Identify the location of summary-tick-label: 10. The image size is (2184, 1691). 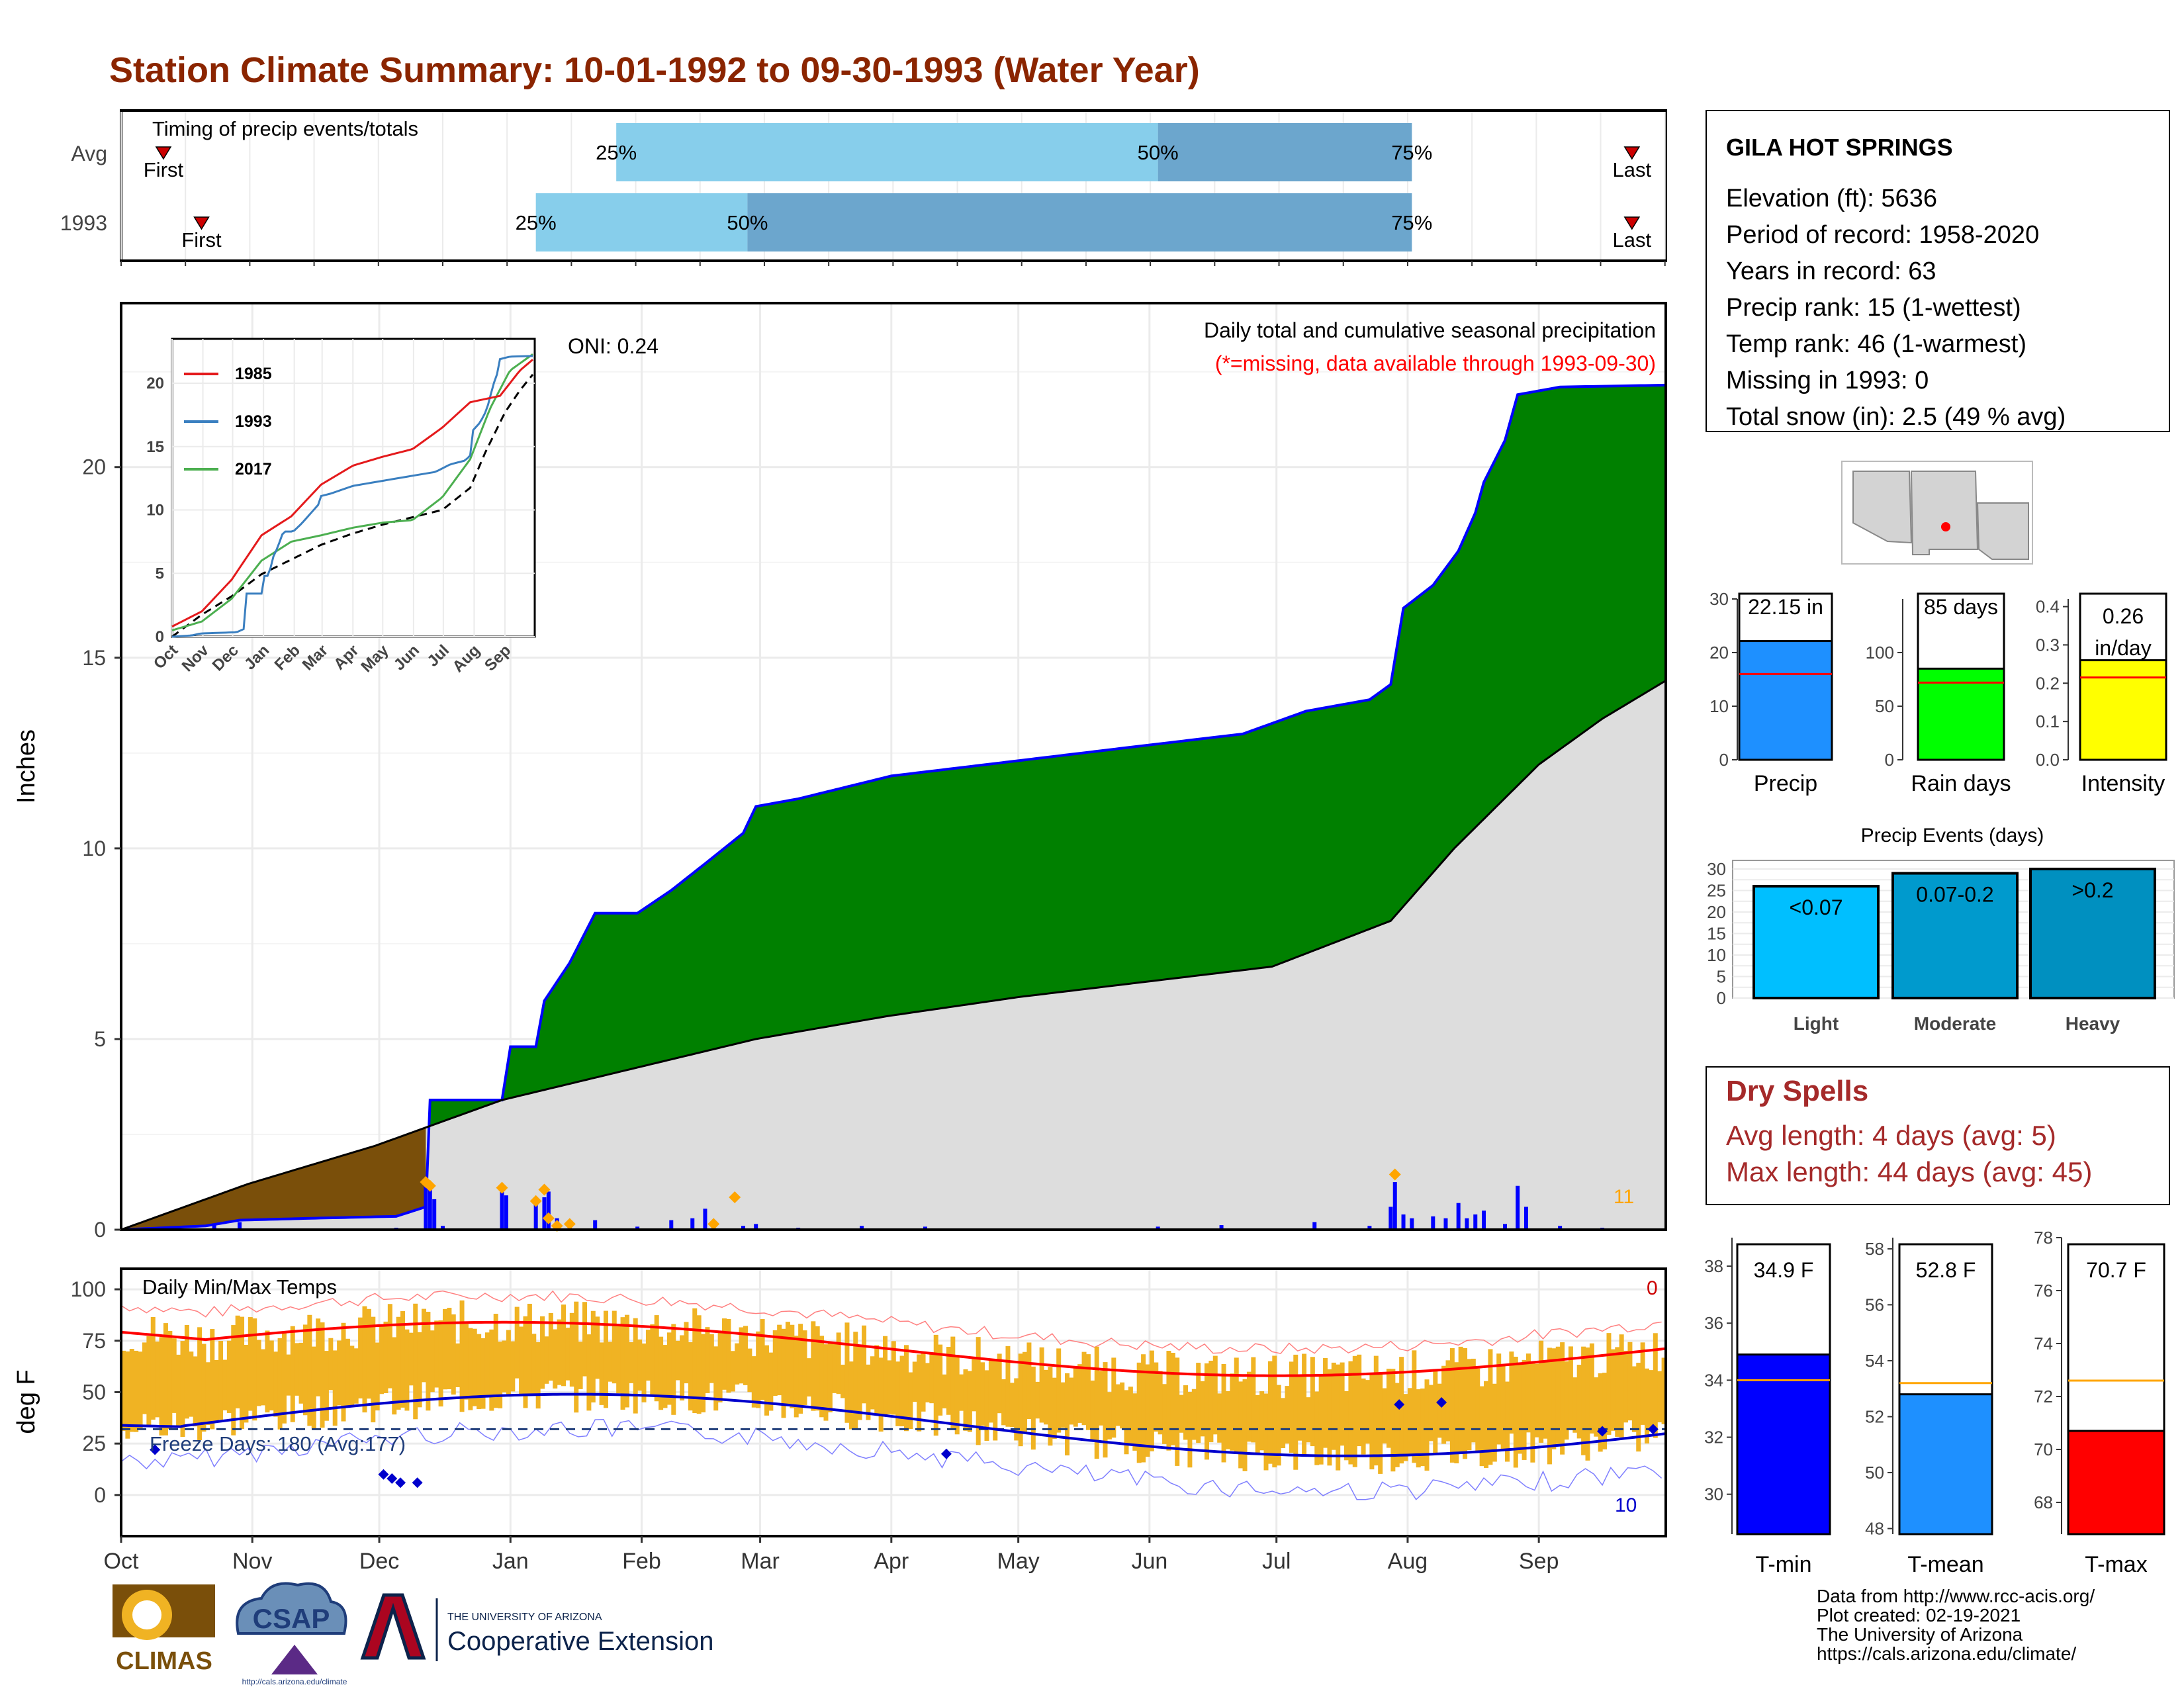
(1719, 706).